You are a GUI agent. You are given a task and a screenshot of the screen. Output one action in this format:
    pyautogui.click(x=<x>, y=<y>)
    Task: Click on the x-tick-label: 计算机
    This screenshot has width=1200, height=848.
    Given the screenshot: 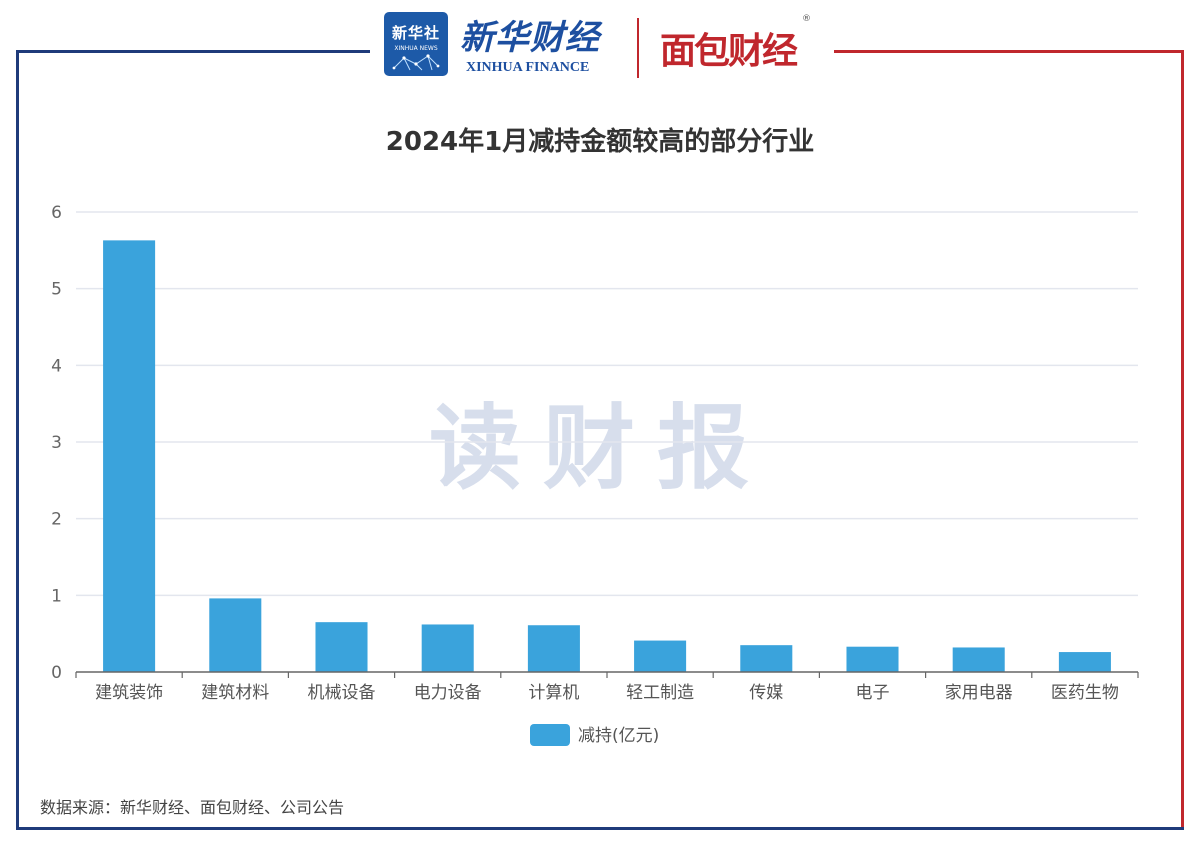 What is the action you would take?
    pyautogui.click(x=553, y=693)
    